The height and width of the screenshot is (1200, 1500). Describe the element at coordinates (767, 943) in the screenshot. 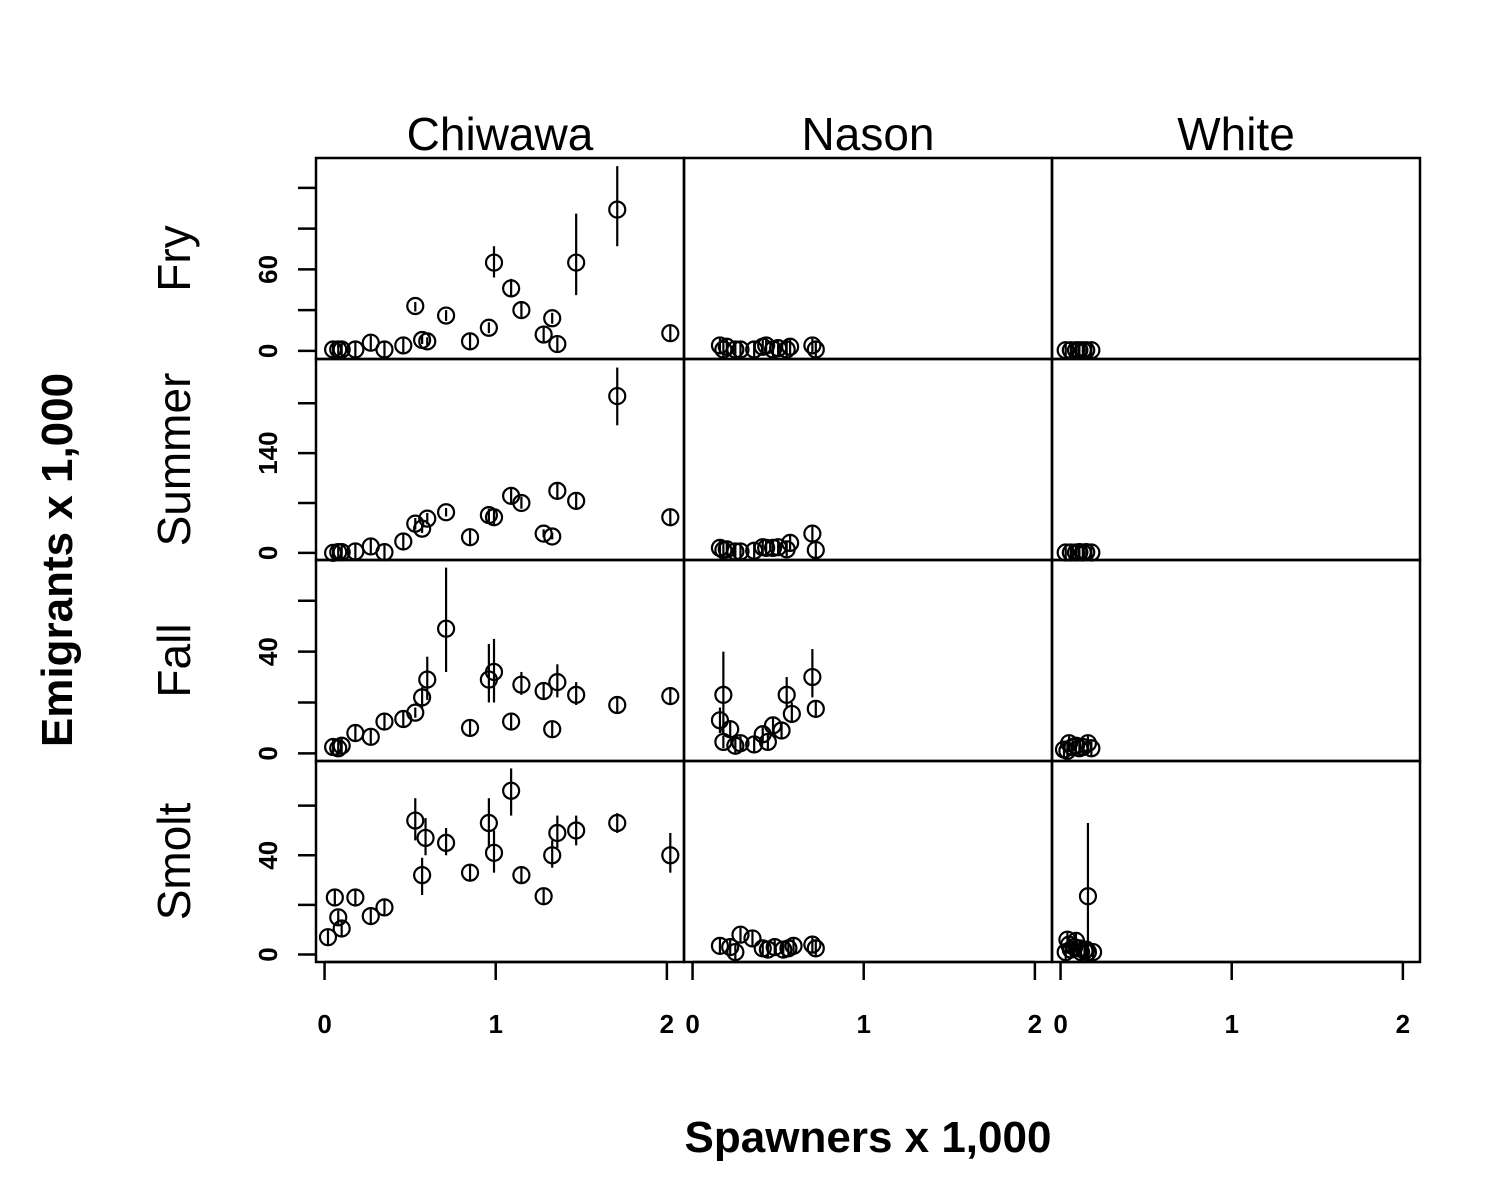

I see `panel-nason-smolt` at that location.